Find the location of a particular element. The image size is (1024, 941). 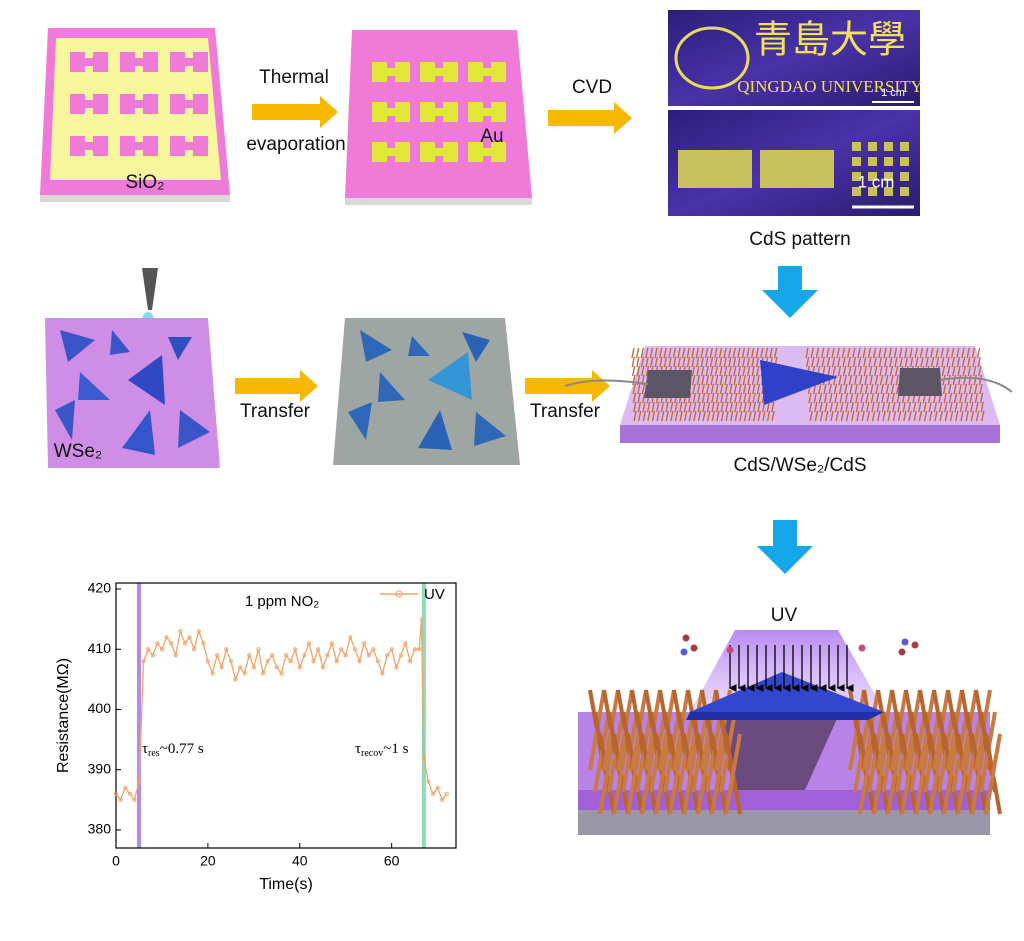

arrow-label: evaporation is located at coordinates (295, 144).